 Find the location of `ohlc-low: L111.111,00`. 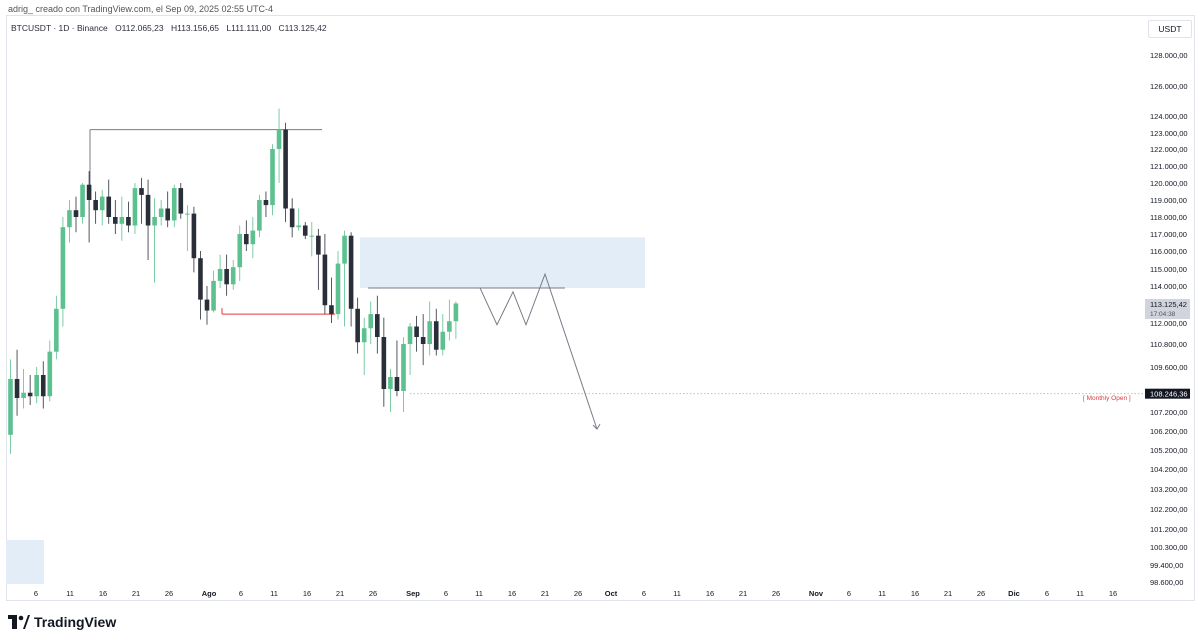

ohlc-low: L111.111,00 is located at coordinates (249, 28).